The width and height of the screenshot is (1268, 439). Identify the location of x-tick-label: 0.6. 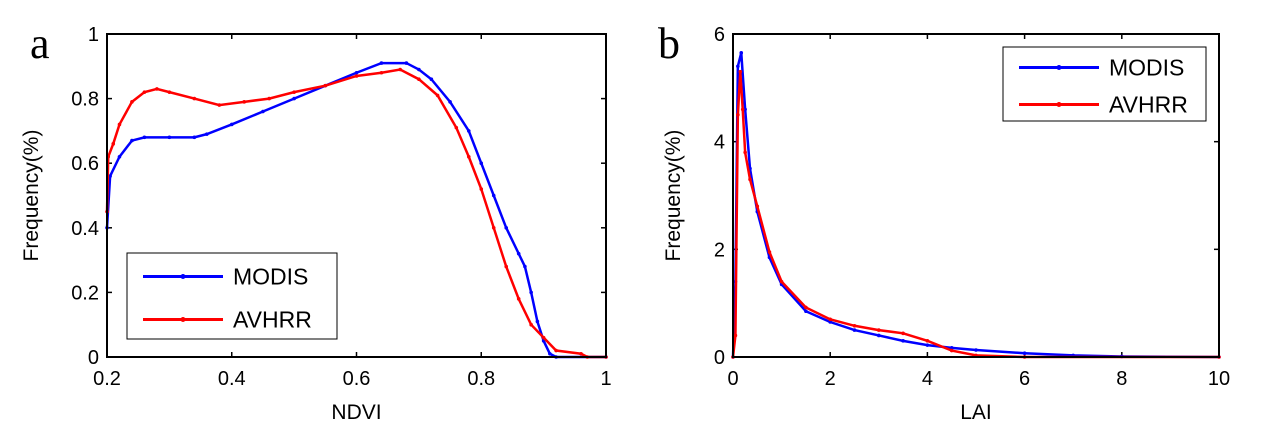
(357, 379).